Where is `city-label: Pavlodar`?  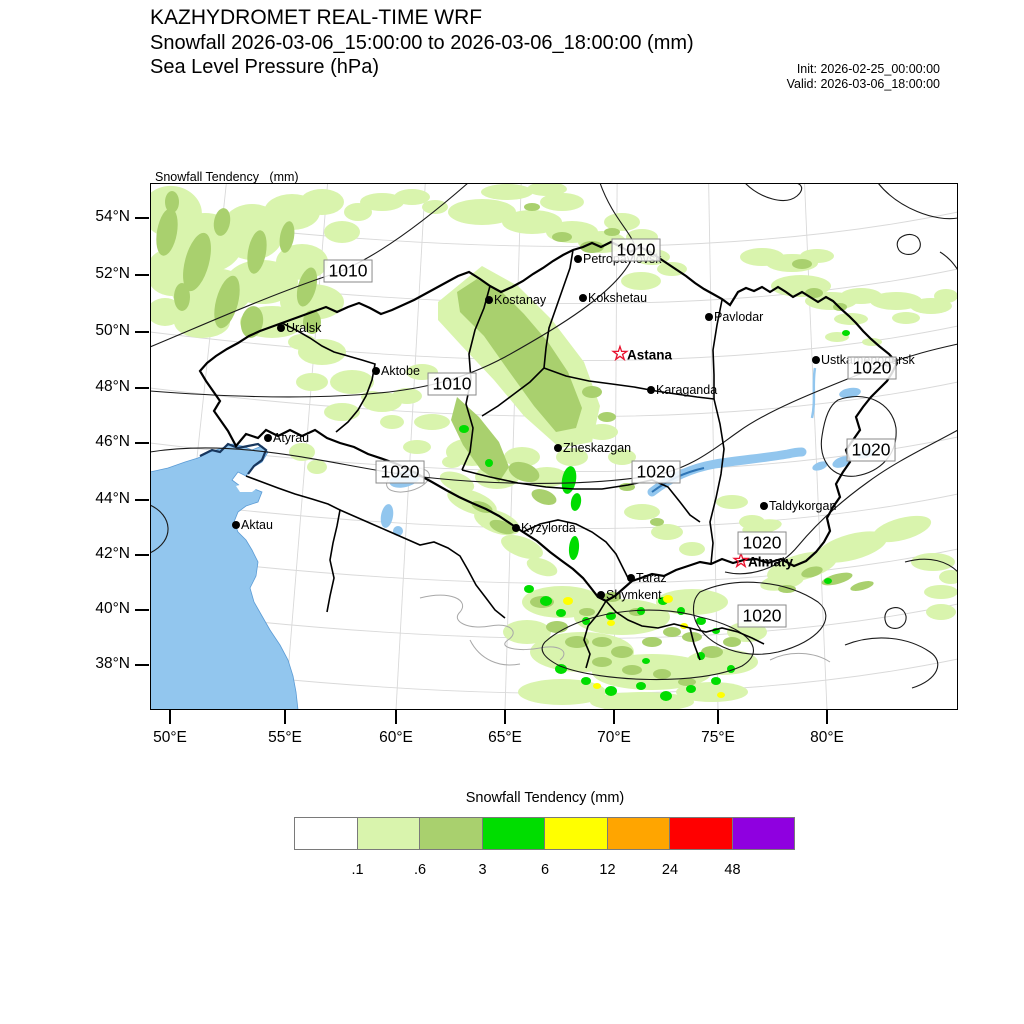 city-label: Pavlodar is located at coordinates (739, 317).